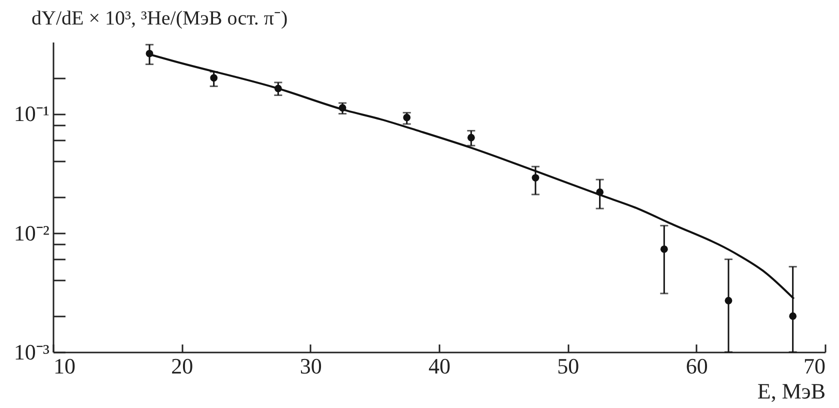  I want to click on x-tick-label: 30, so click(311, 366).